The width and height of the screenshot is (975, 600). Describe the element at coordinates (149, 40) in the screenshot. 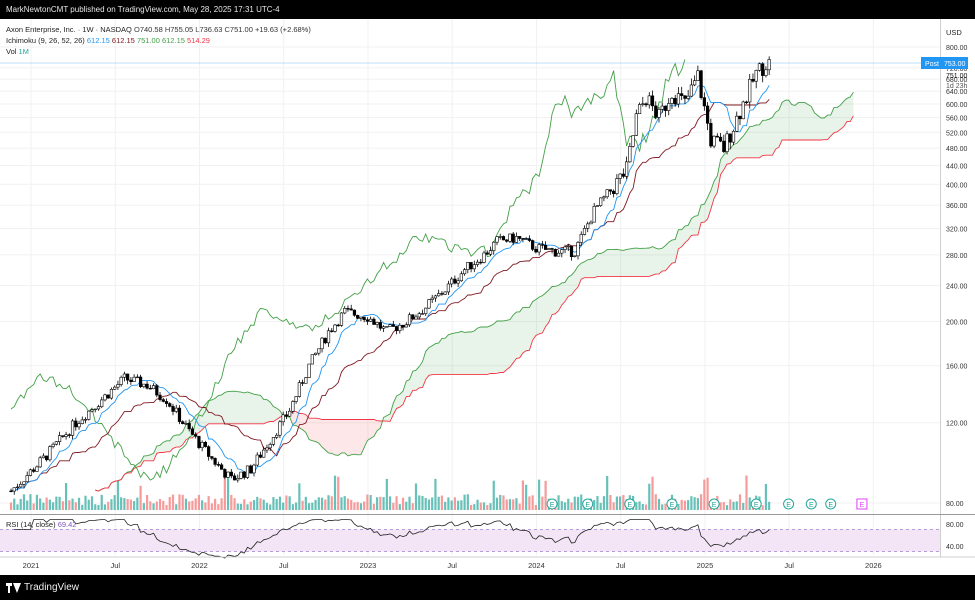

I see `legend-ichimoku-value-2: 751.00` at that location.